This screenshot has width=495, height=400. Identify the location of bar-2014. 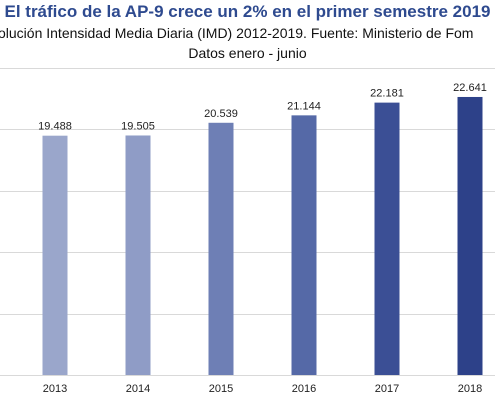
(138, 255).